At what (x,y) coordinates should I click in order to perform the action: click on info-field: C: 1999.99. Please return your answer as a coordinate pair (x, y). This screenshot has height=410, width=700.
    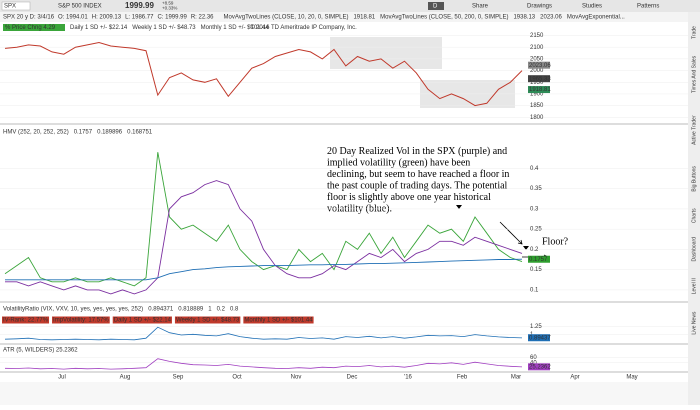
    Looking at the image, I should click on (172, 18).